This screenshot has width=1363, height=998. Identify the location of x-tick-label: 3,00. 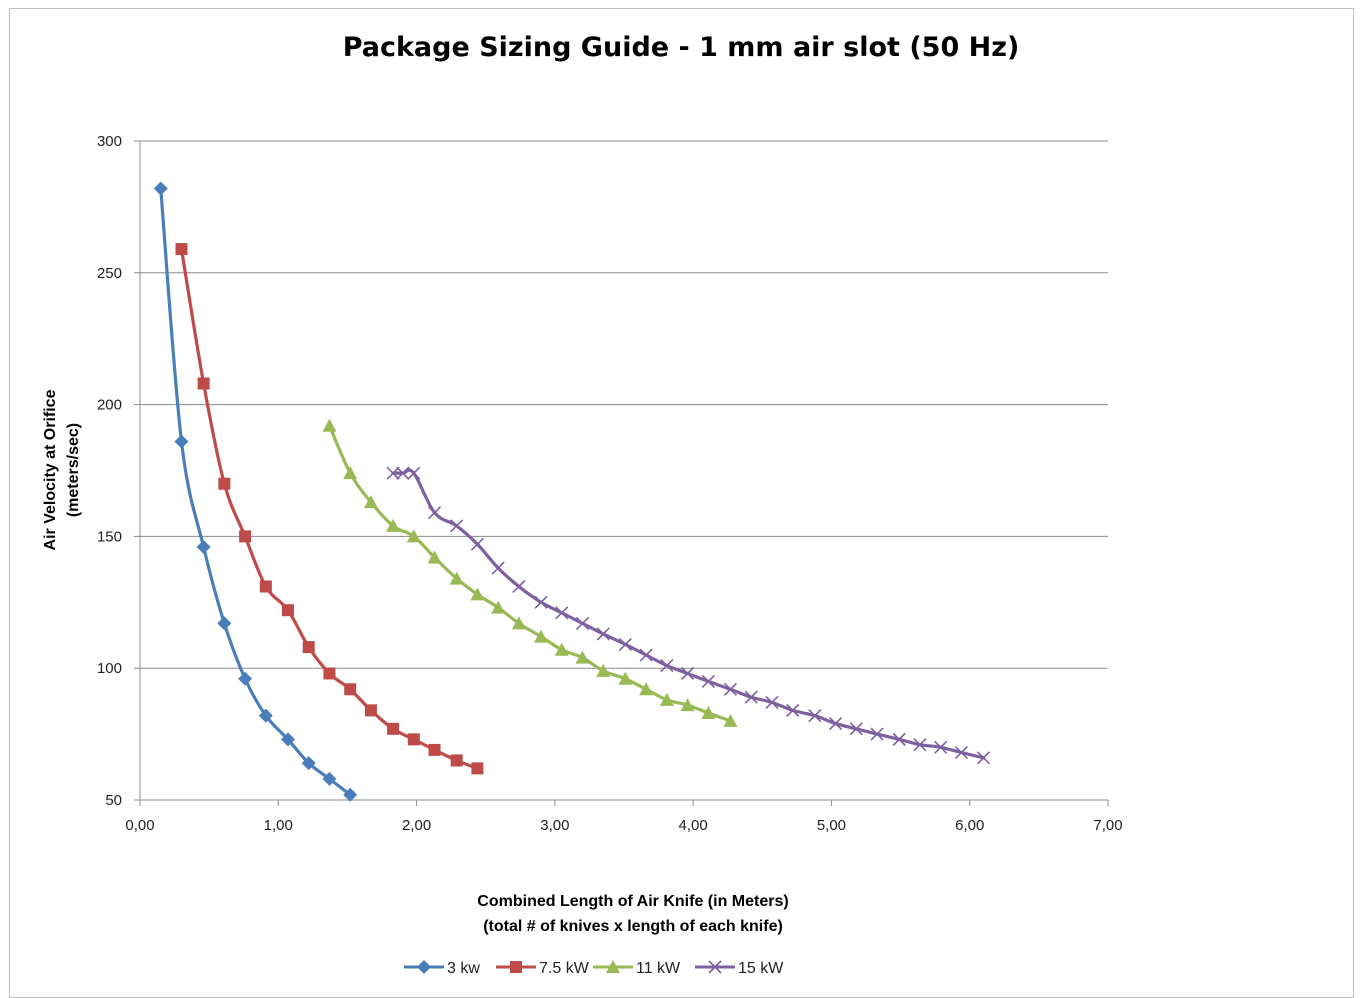
(554, 825).